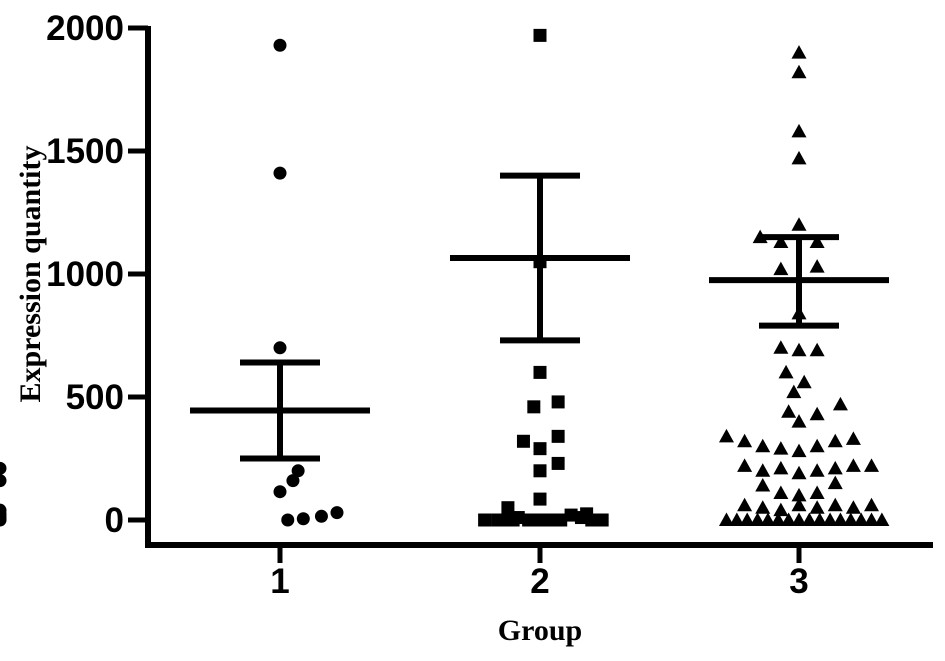 Image resolution: width=945 pixels, height=661 pixels. What do you see at coordinates (85, 151) in the screenshot?
I see `y-tick-label: 1500` at bounding box center [85, 151].